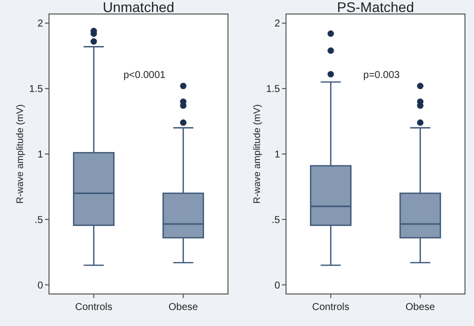  Describe the element at coordinates (145, 75) in the screenshot. I see `annotation: p<0.0001` at that location.